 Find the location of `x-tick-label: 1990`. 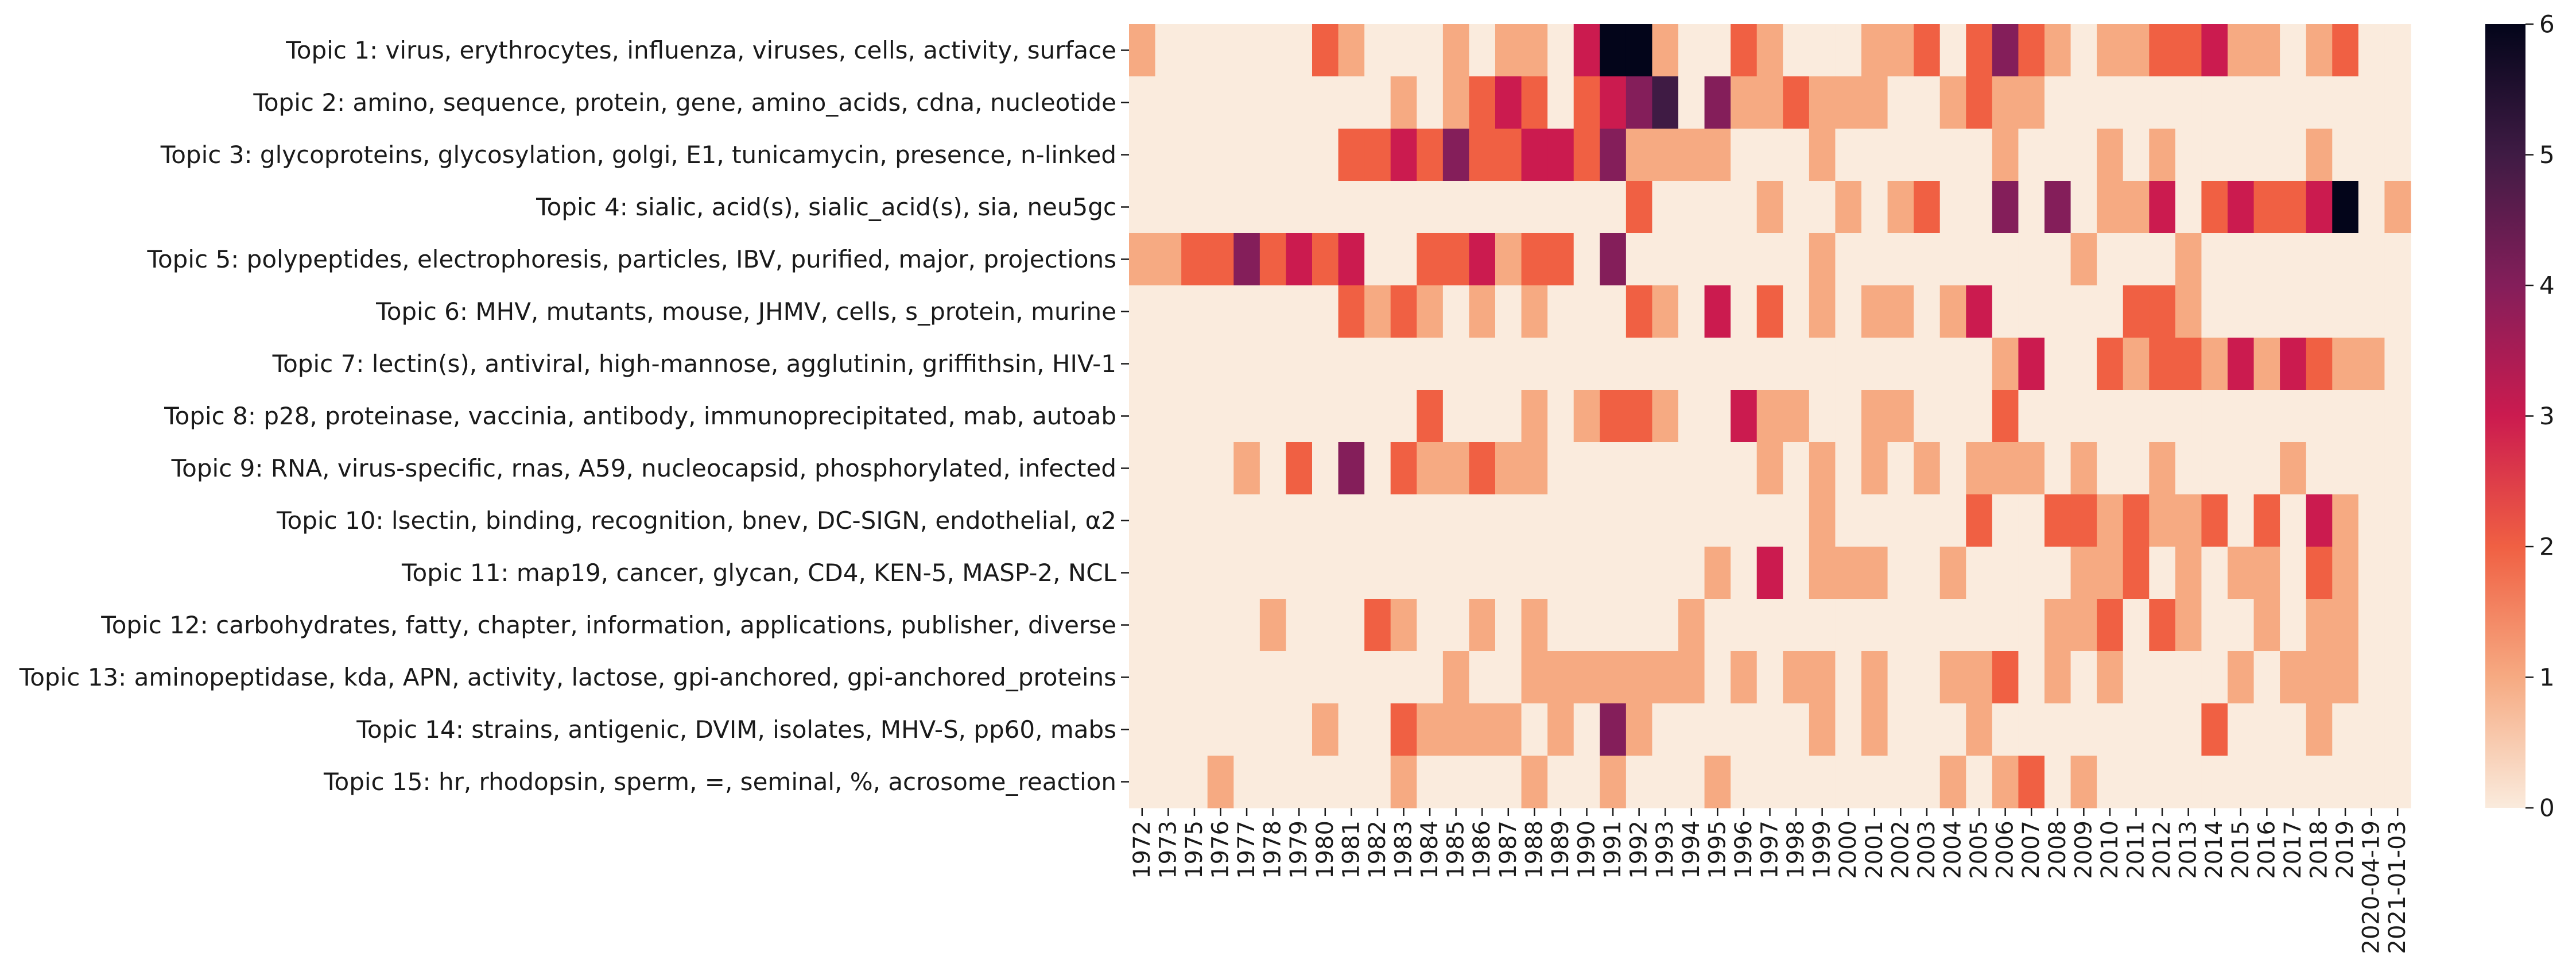

x-tick-label: 1990 is located at coordinates (1587, 850).